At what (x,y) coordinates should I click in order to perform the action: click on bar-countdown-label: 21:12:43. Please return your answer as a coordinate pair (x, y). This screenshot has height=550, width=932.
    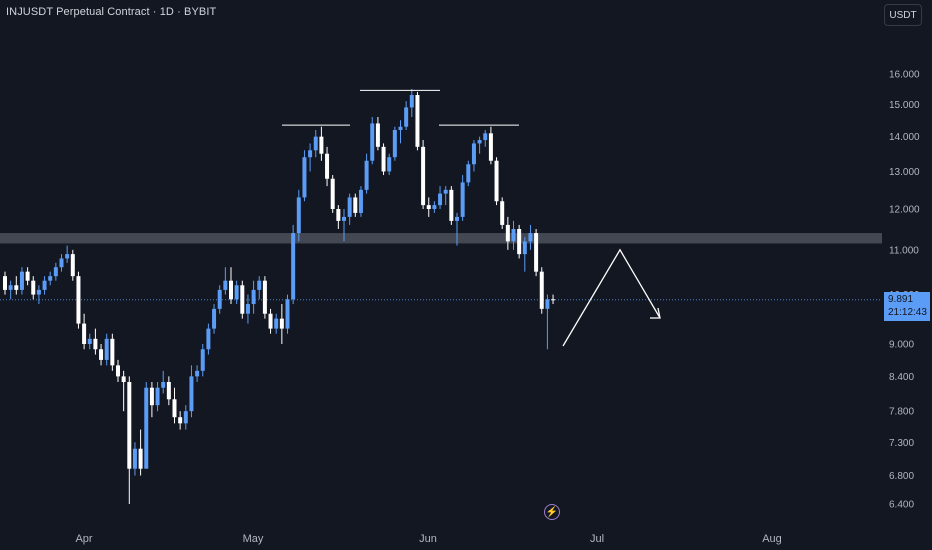
    Looking at the image, I should click on (907, 312).